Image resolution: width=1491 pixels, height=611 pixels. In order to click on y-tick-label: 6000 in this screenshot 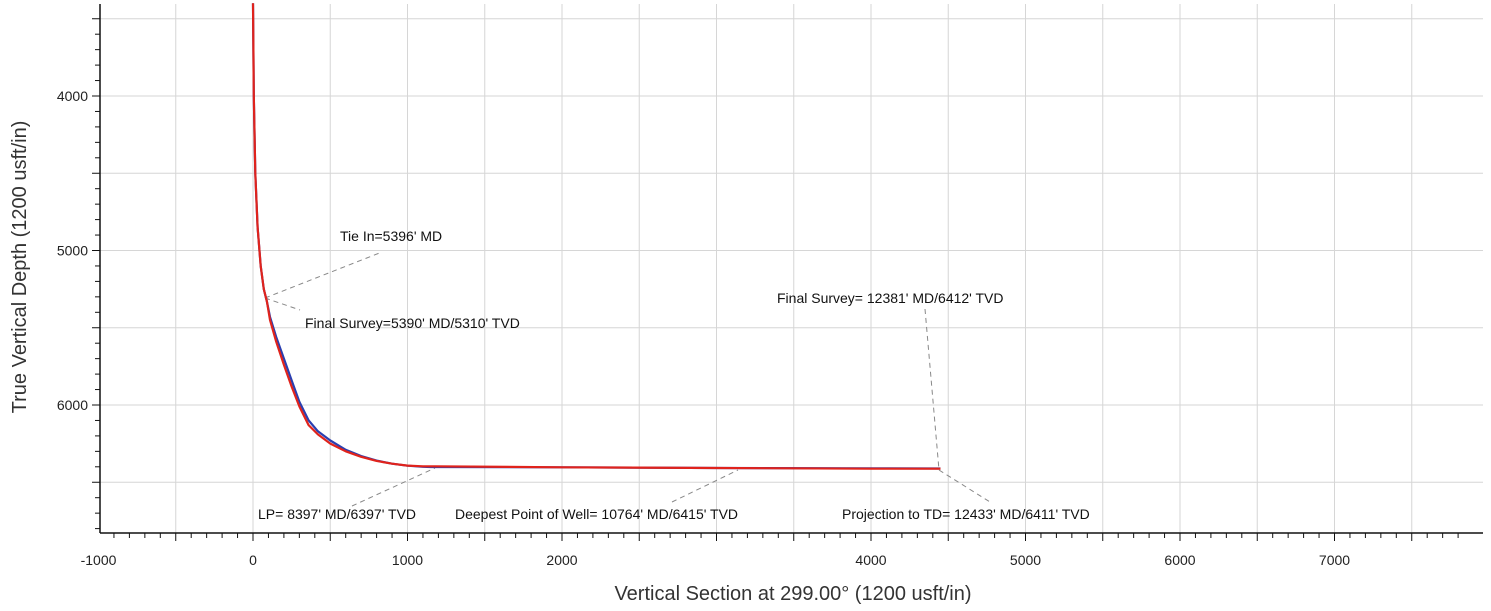, I will do `click(72, 405)`.